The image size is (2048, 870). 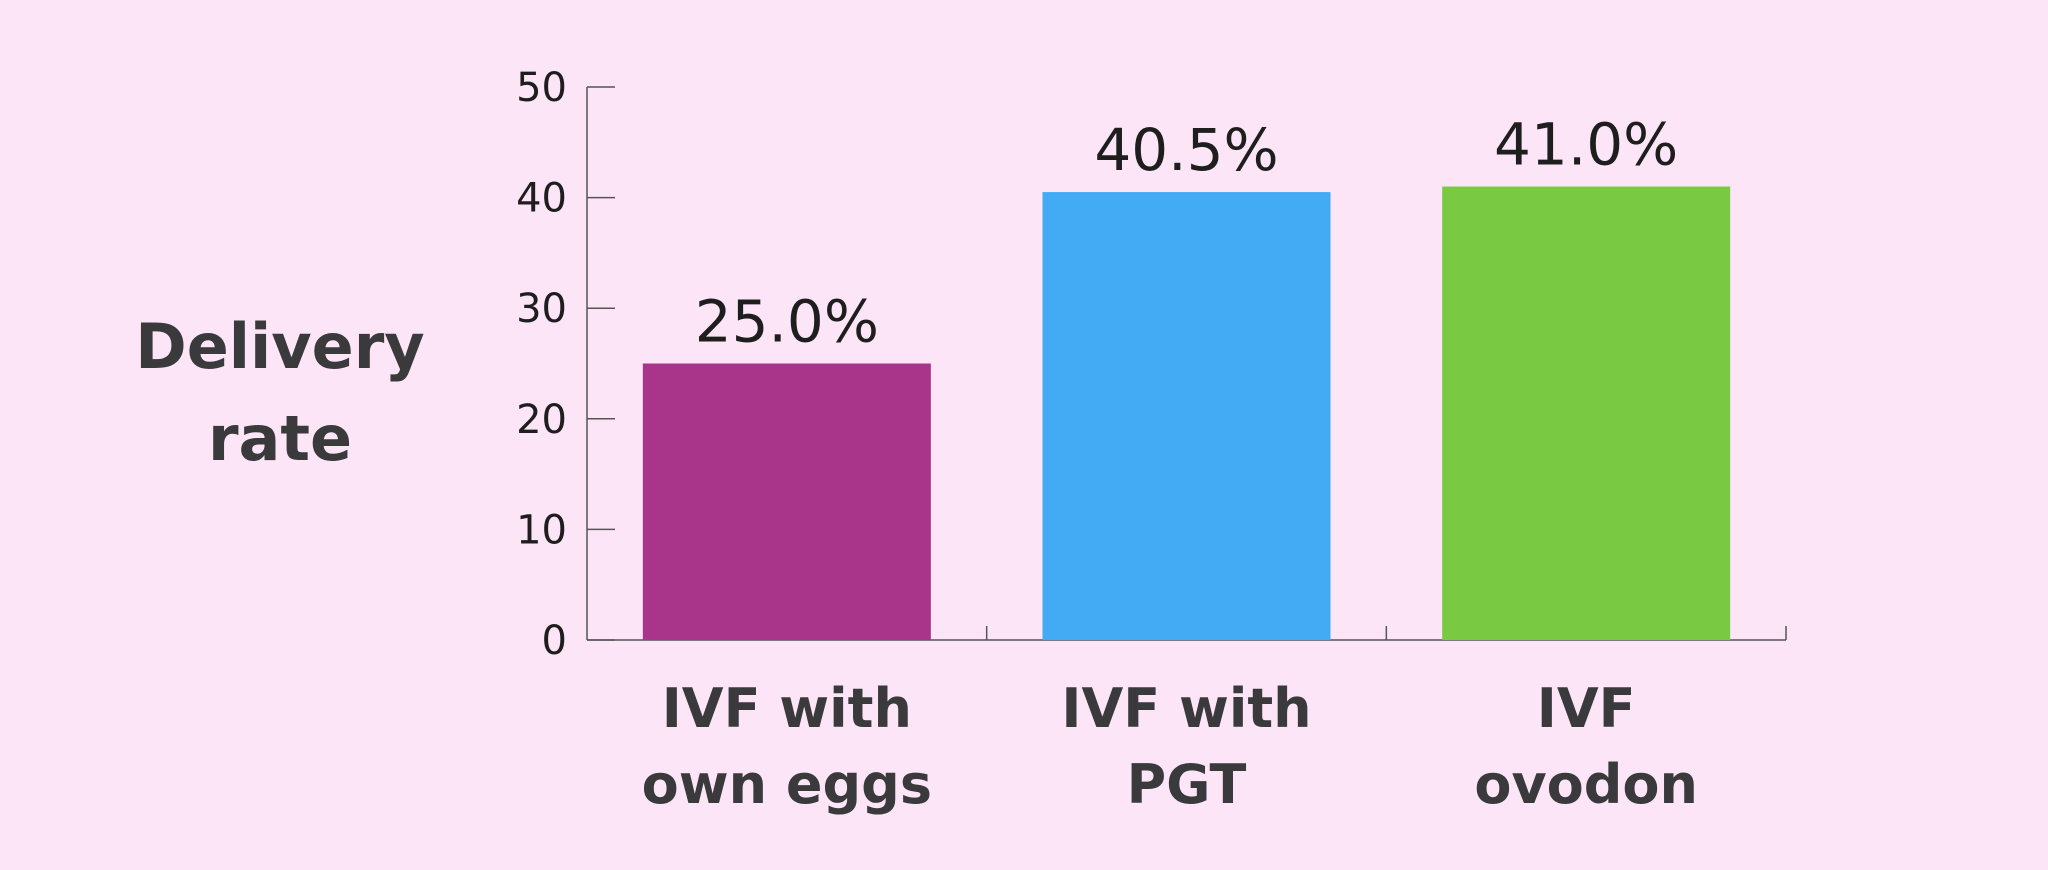 I want to click on value-labels: 25.0% 40.5% 41.0%, so click(x=1187, y=233).